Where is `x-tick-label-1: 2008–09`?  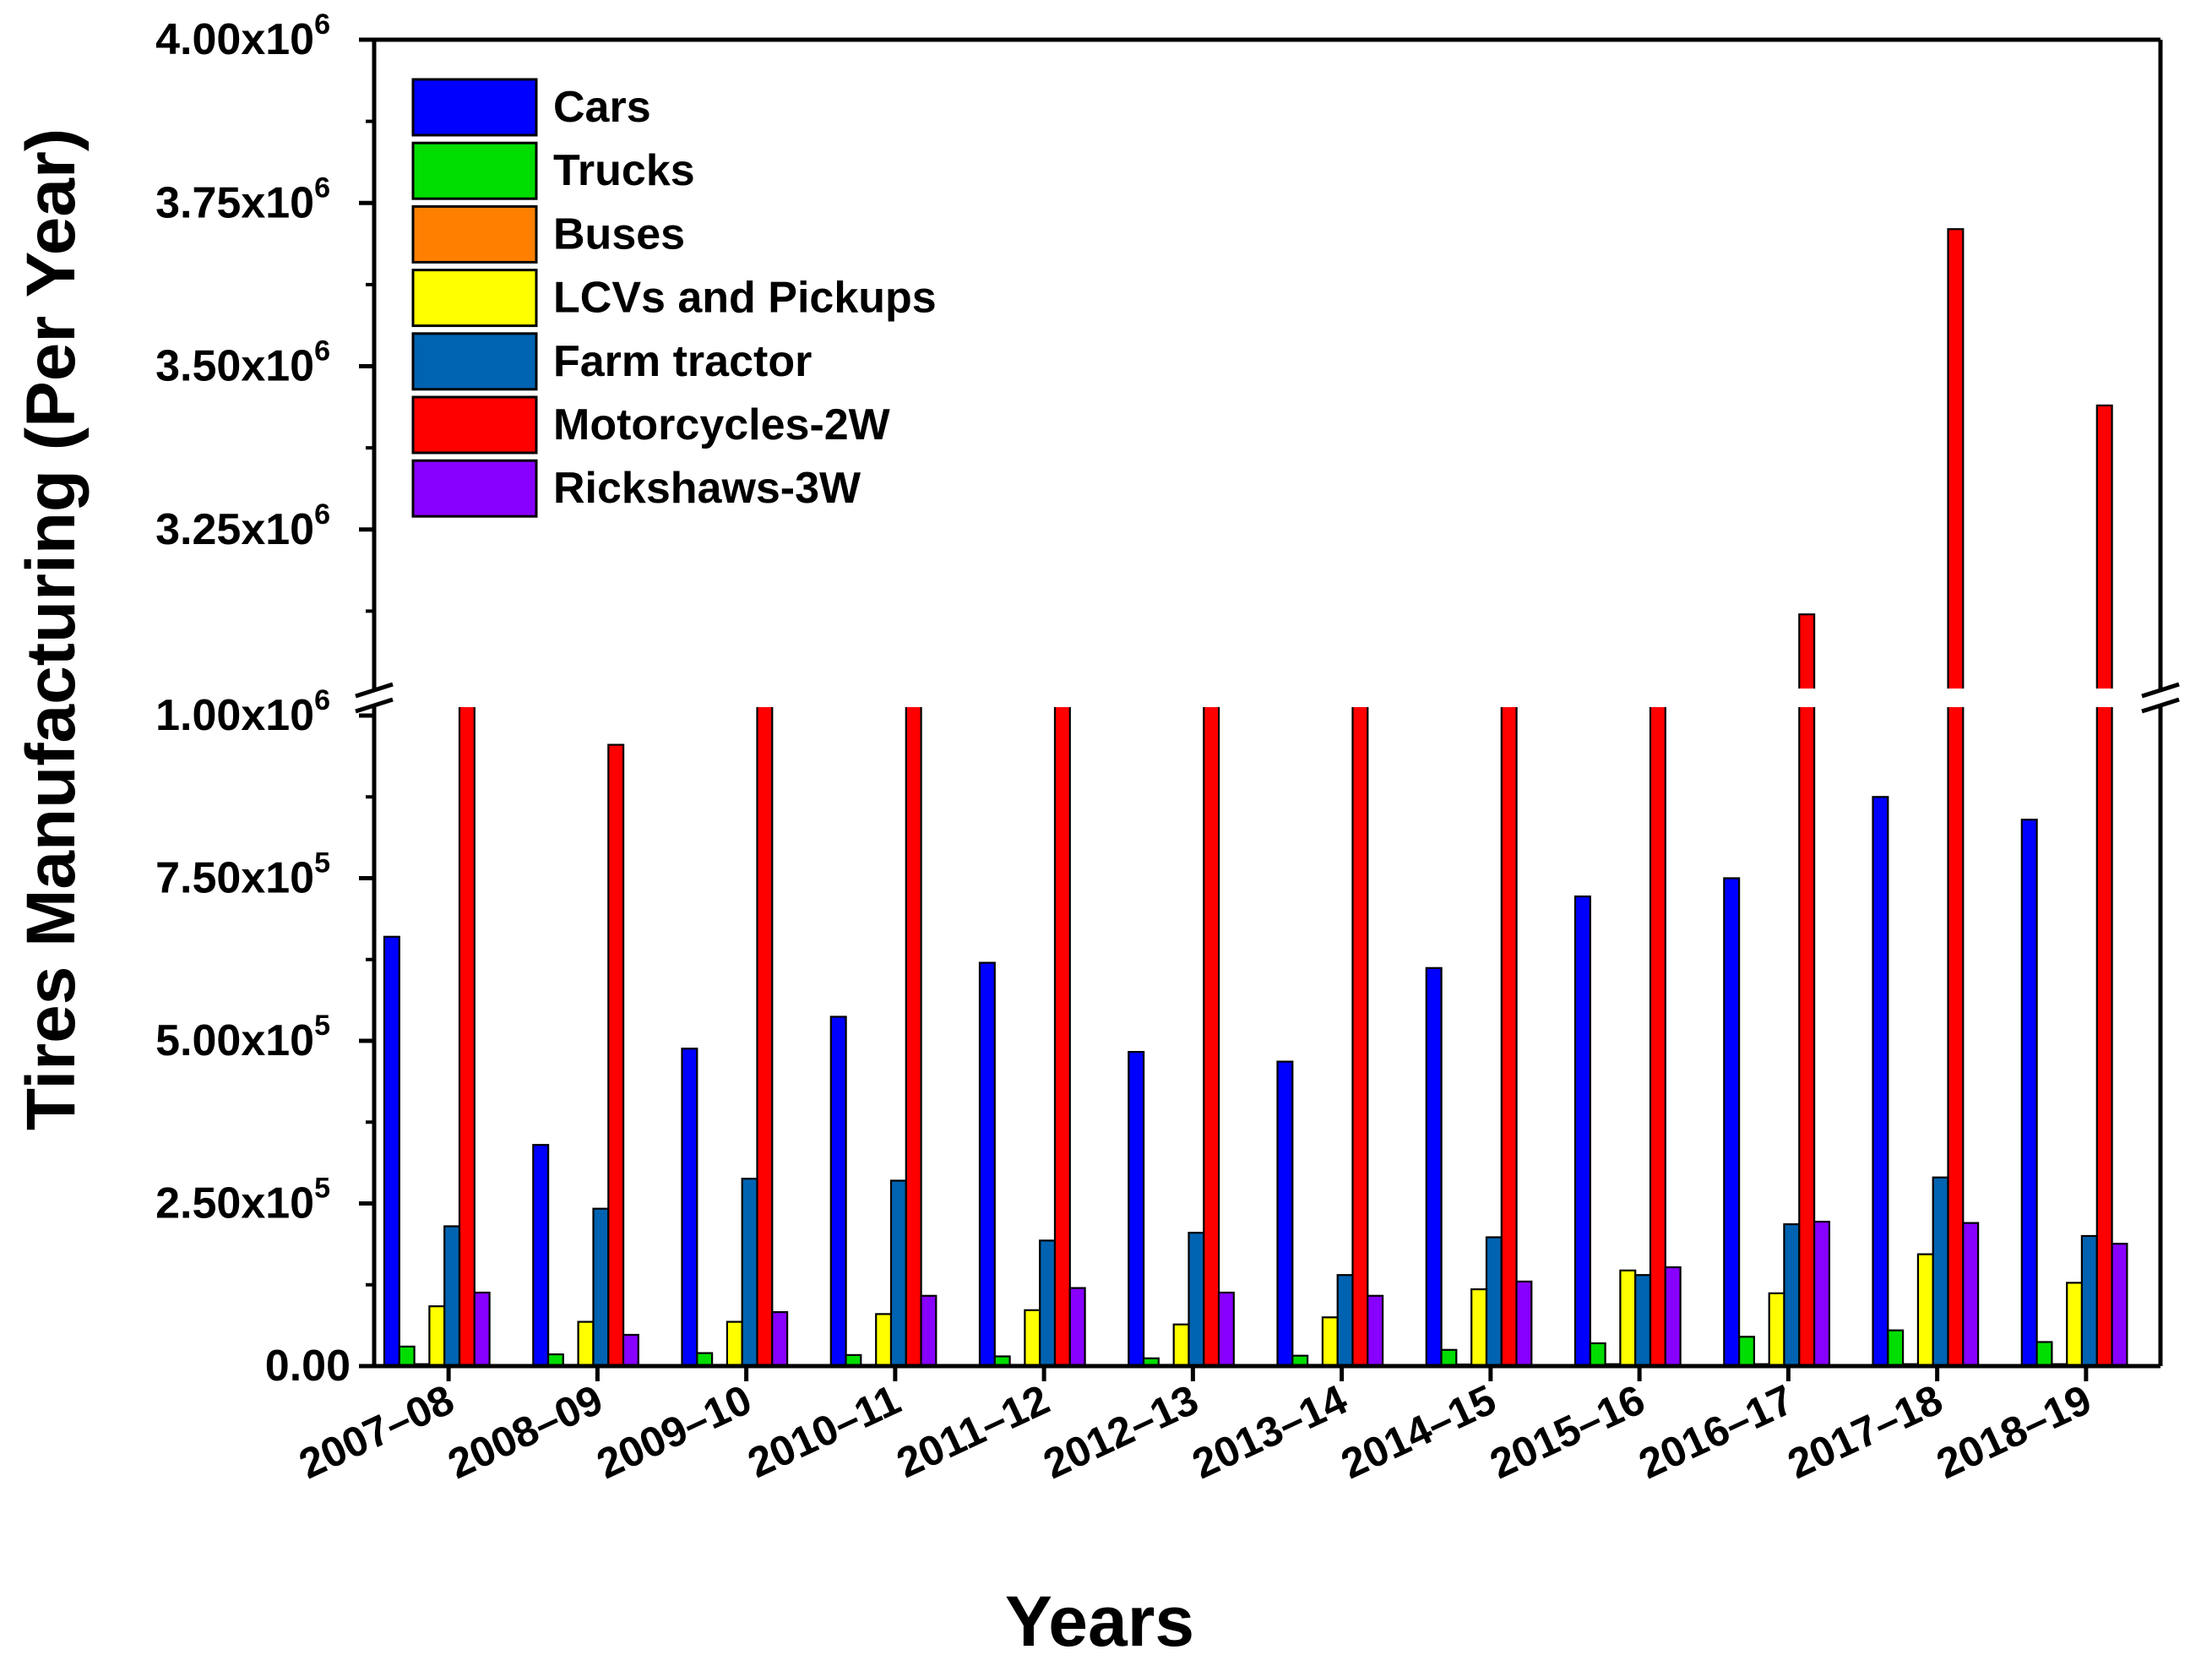
x-tick-label-1: 2008–09 is located at coordinates (525, 1431).